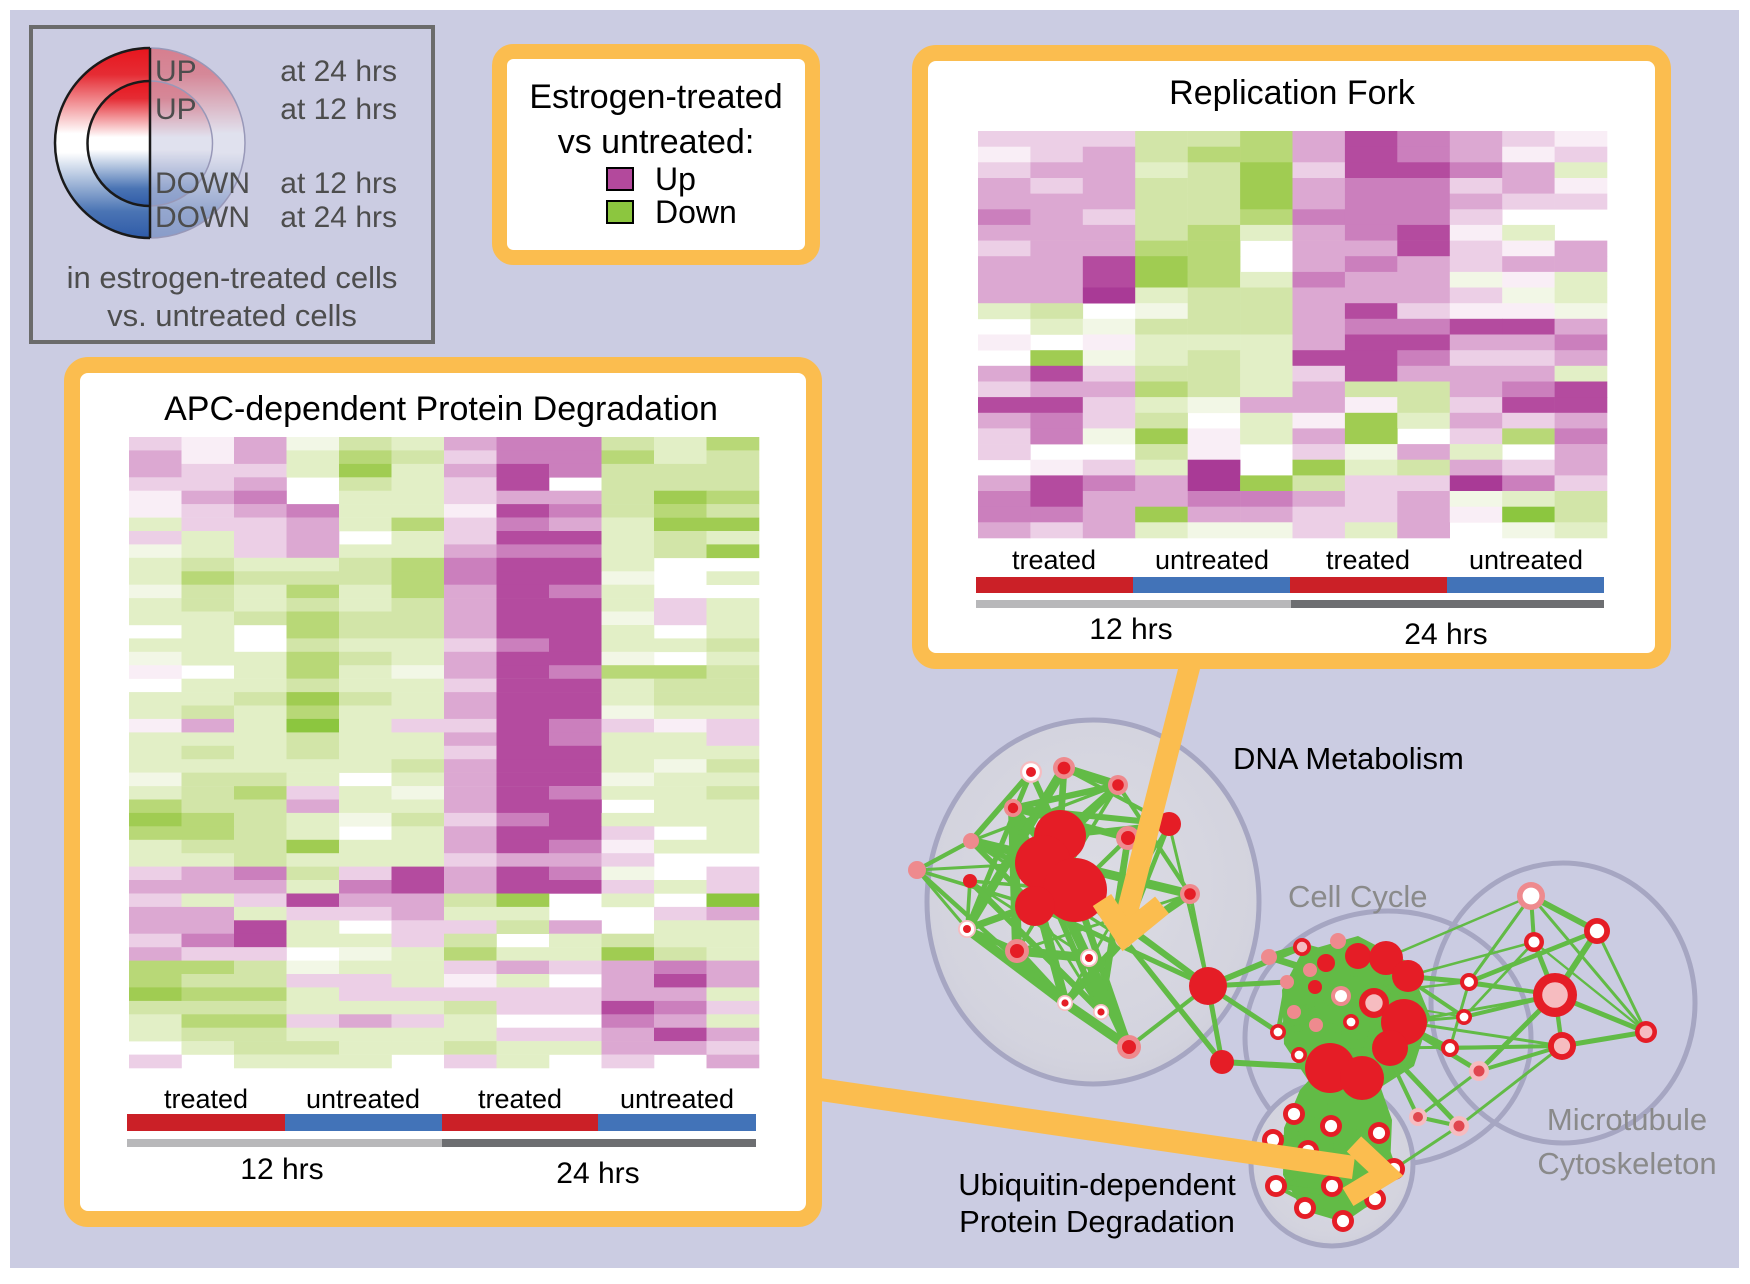 This screenshot has height=1284, width=1750. Describe the element at coordinates (1348, 758) in the screenshot. I see `svg-text: DNA Metabolism` at that location.